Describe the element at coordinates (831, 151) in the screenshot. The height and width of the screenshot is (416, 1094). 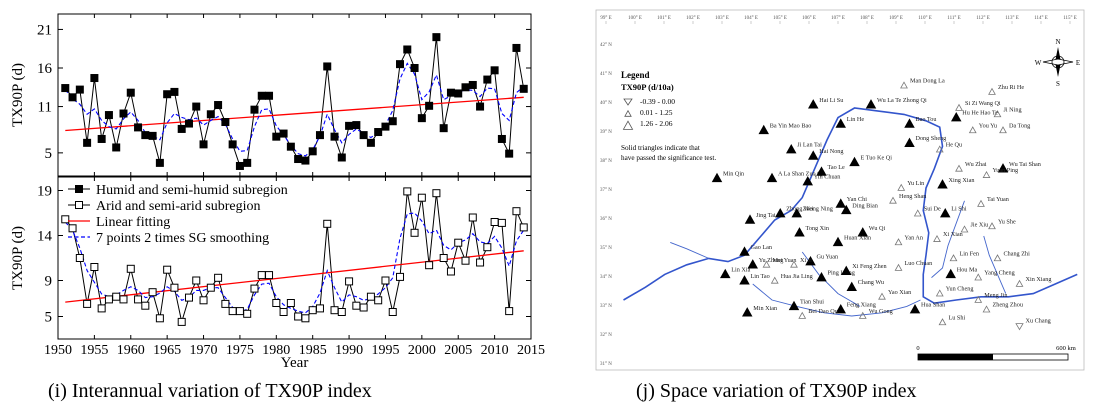
I see `station-label: Hai Nong` at that location.